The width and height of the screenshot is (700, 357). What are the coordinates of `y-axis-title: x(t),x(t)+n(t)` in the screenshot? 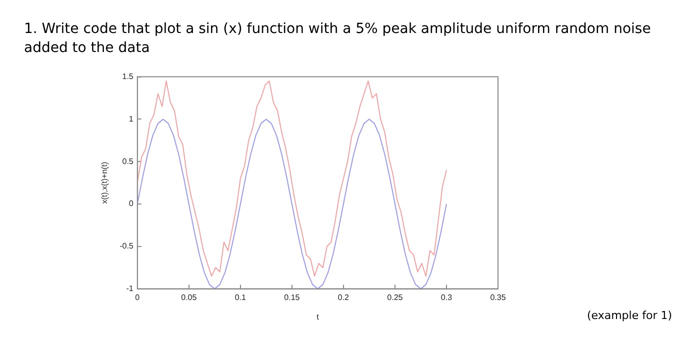 It's located at (105, 182).